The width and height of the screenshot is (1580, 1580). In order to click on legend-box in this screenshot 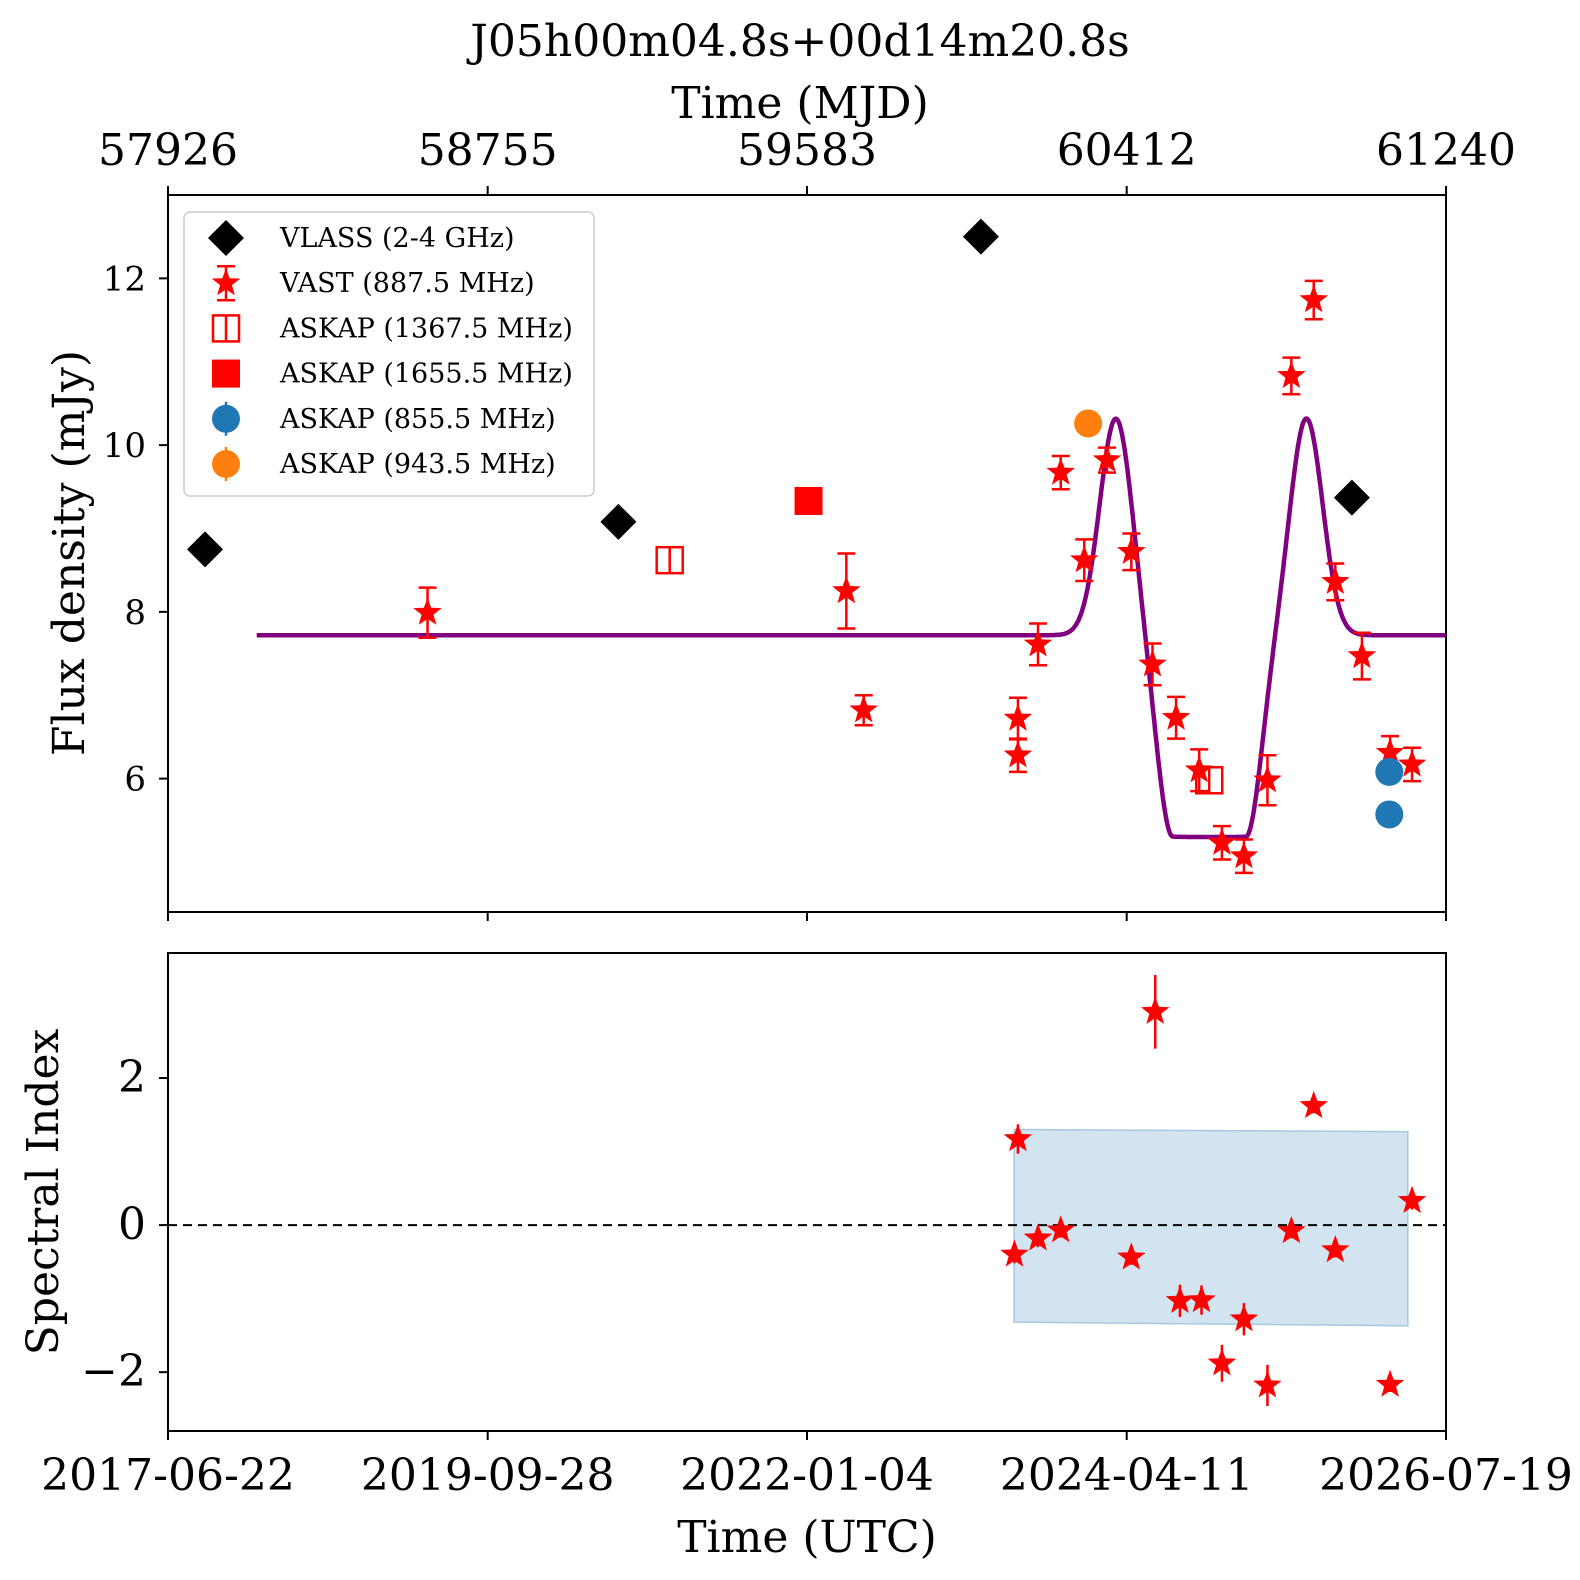, I will do `click(389, 354)`.